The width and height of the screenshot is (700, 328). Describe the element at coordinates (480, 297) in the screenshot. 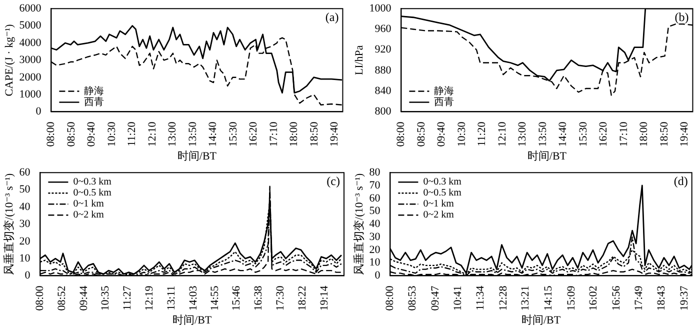

I see `x-tick-label: 11:34` at that location.